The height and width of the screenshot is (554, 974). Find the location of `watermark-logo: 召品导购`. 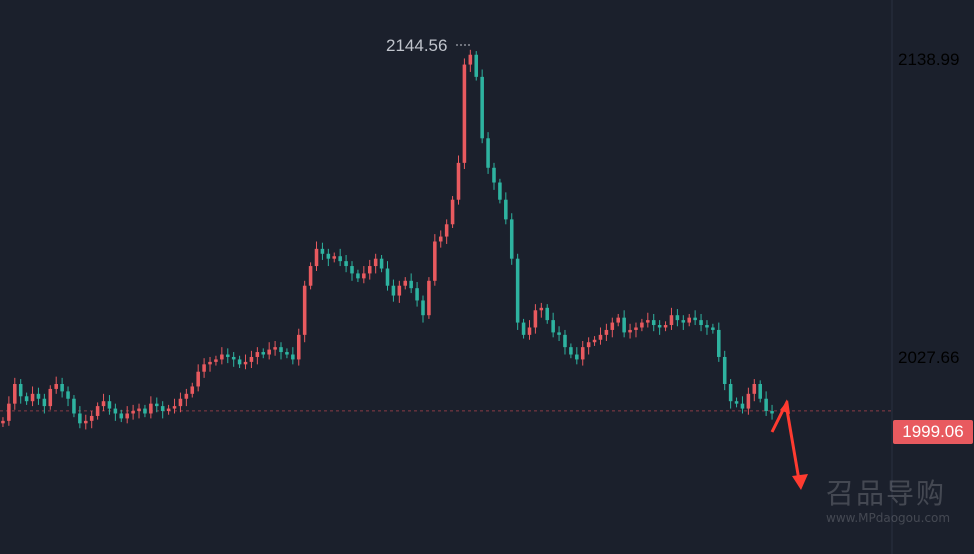

watermark-logo: 召品导购 is located at coordinates (886, 493).